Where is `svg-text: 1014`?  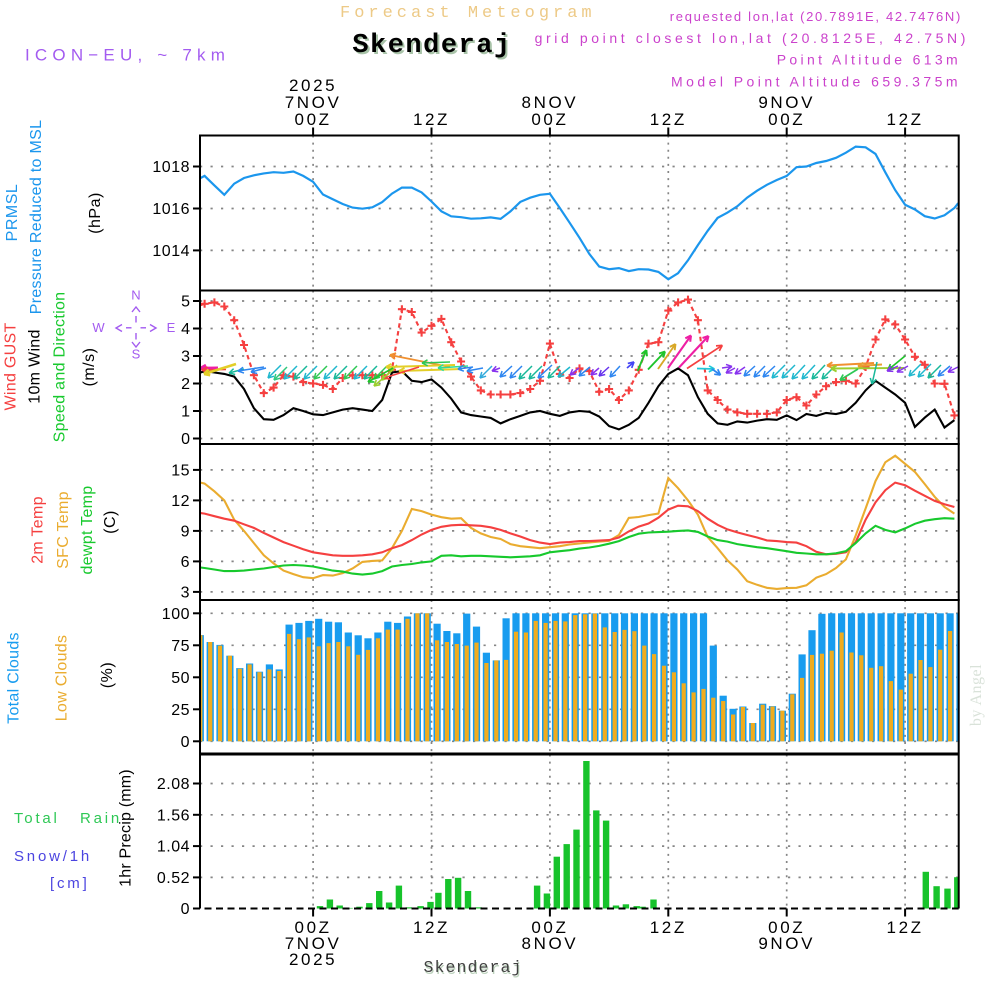
svg-text: 1014 is located at coordinates (171, 251).